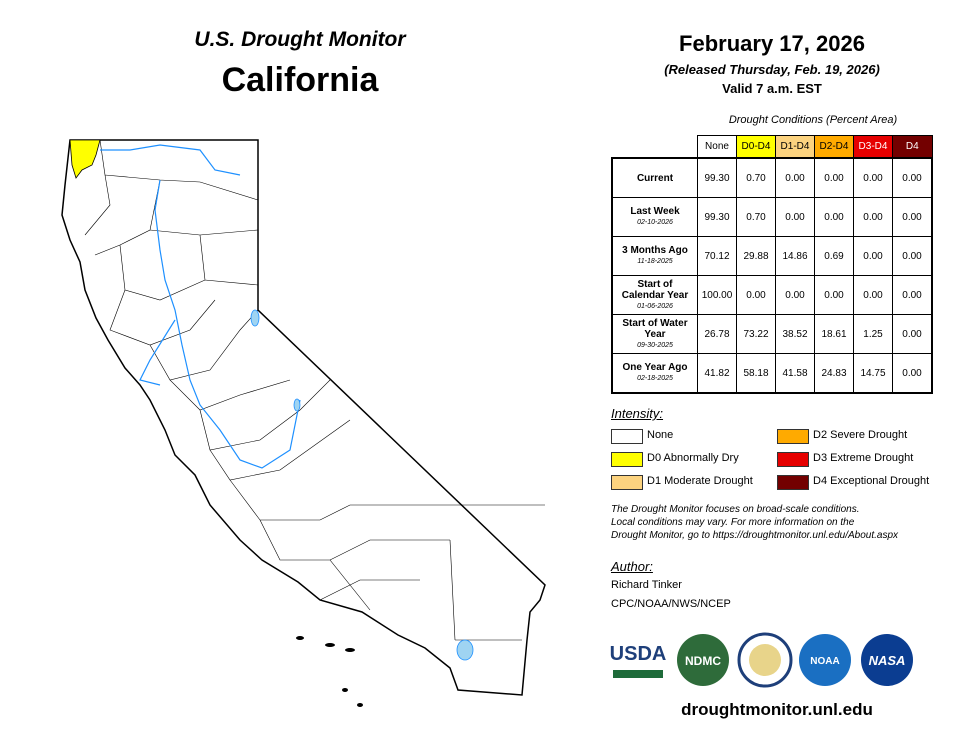  What do you see at coordinates (756, 177) in the screenshot?
I see `value-cell: 0.70` at bounding box center [756, 177].